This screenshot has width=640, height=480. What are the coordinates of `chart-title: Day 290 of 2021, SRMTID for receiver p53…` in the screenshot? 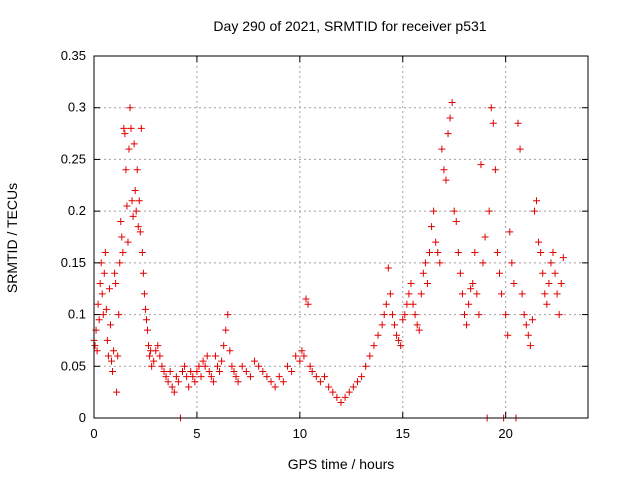 It's located at (350, 26).